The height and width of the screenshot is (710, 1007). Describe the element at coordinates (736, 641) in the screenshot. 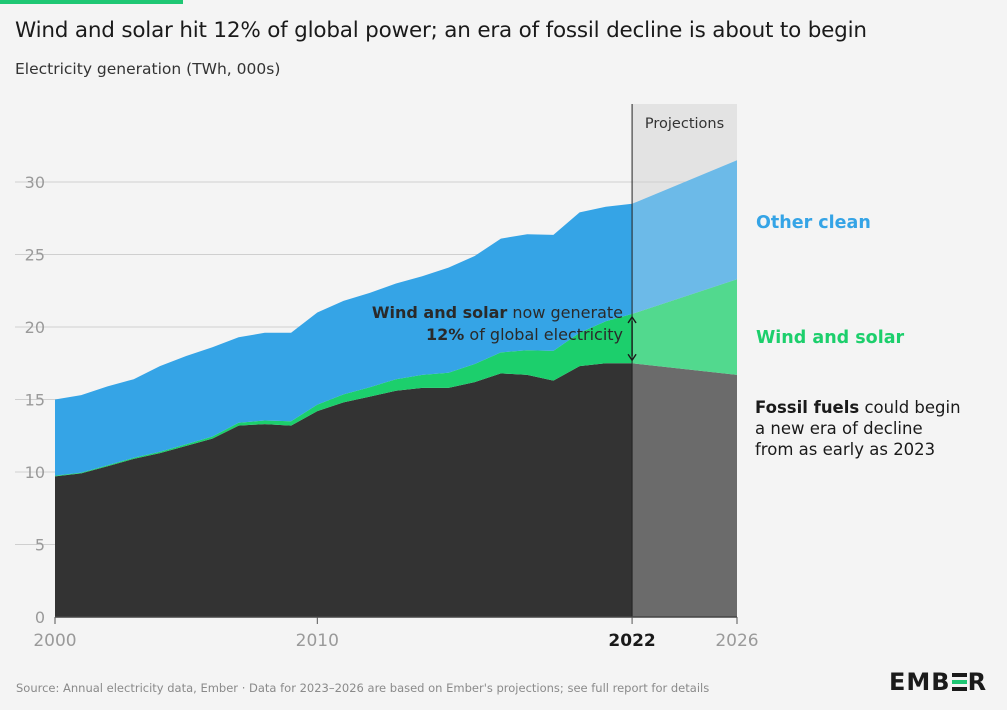

I see `x-tick-label: 2026` at that location.